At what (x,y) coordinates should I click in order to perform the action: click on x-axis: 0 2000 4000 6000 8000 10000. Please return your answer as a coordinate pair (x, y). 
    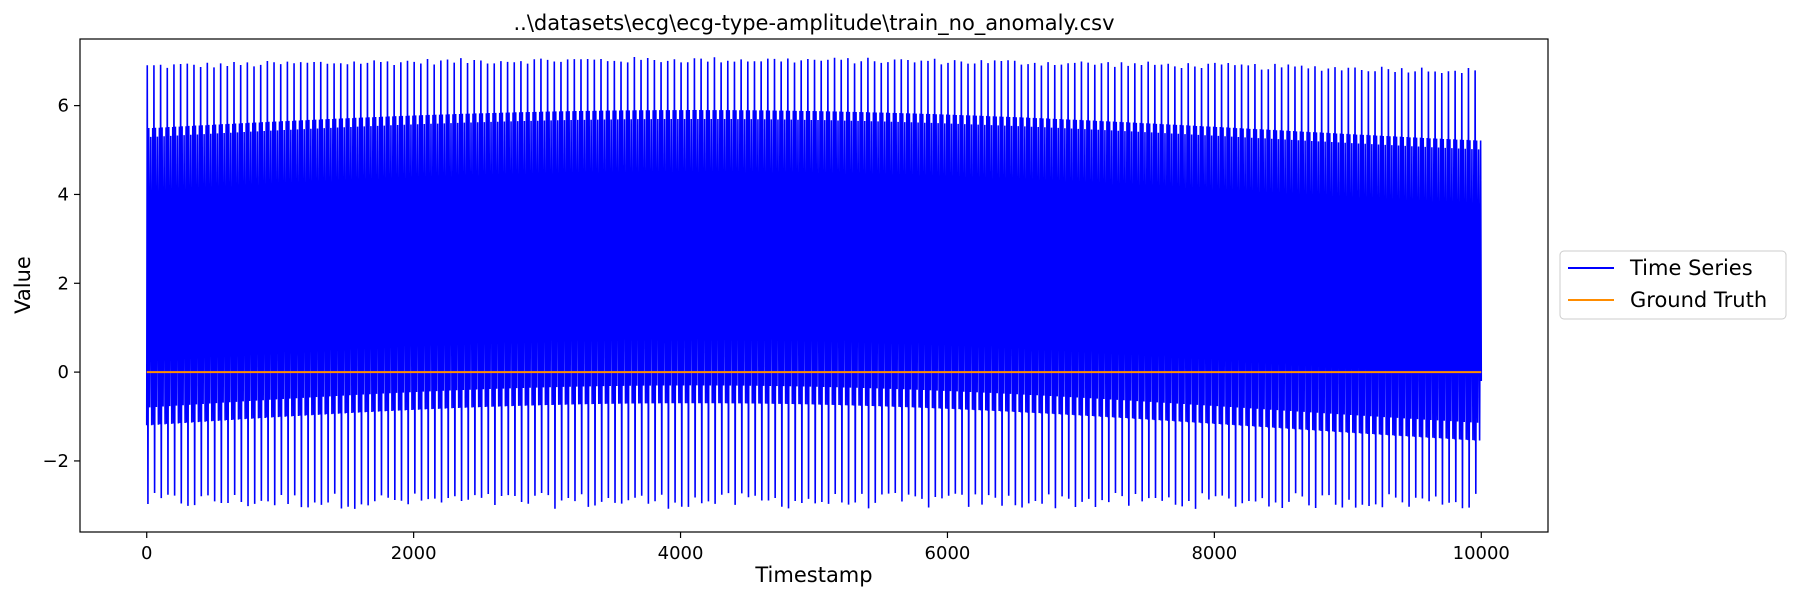
    Looking at the image, I should click on (825, 548).